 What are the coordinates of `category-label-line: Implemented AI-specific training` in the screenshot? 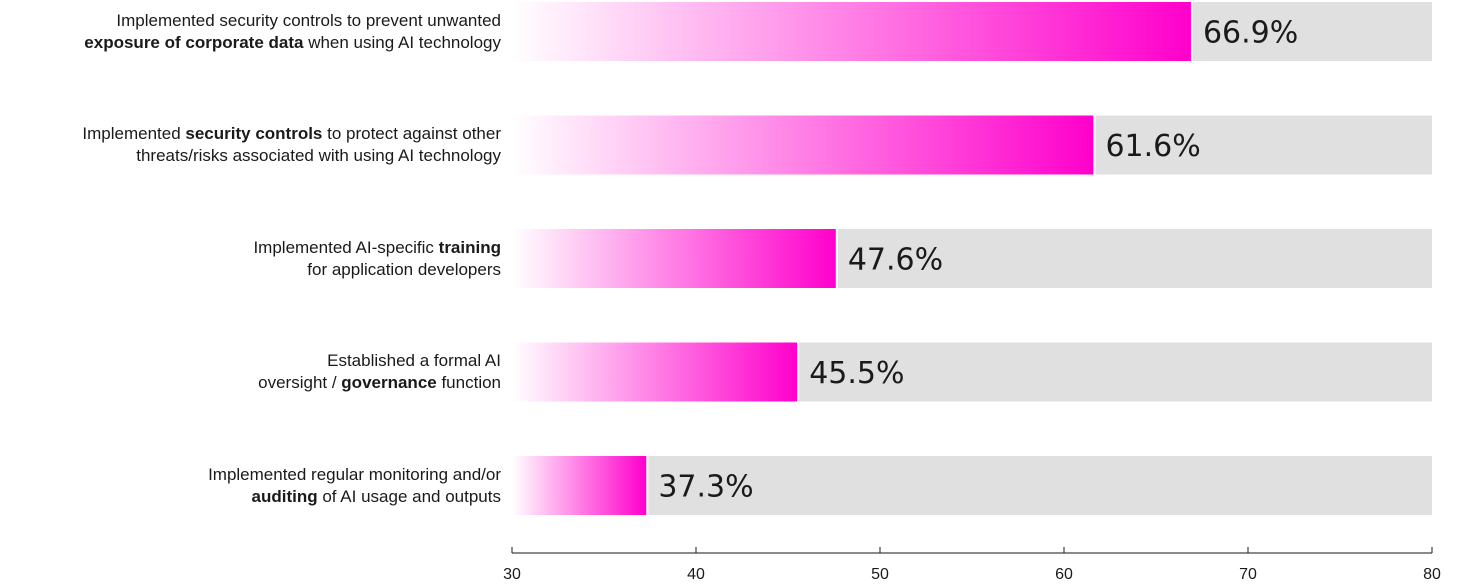 It's located at (250, 248).